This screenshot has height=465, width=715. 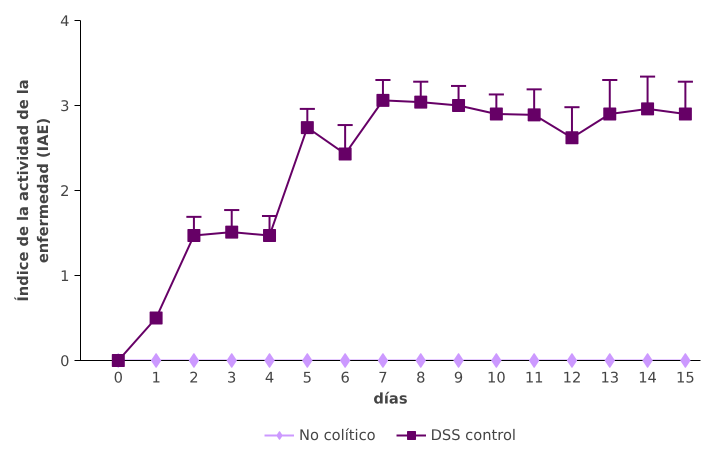 I want to click on x-tick-label: 1, so click(x=156, y=378).